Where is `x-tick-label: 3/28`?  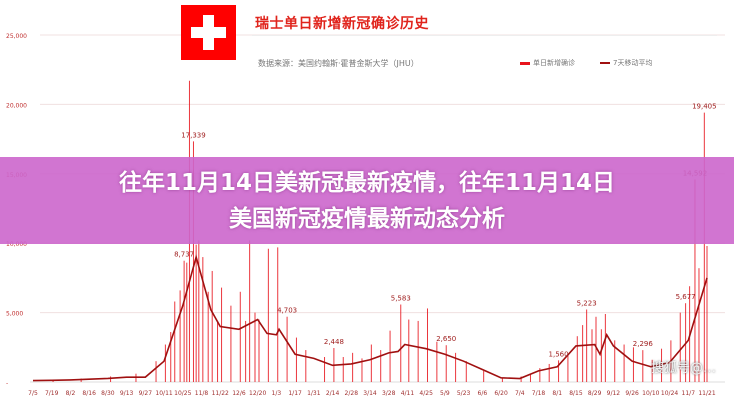
x-tick-label: 3/28 is located at coordinates (389, 393).